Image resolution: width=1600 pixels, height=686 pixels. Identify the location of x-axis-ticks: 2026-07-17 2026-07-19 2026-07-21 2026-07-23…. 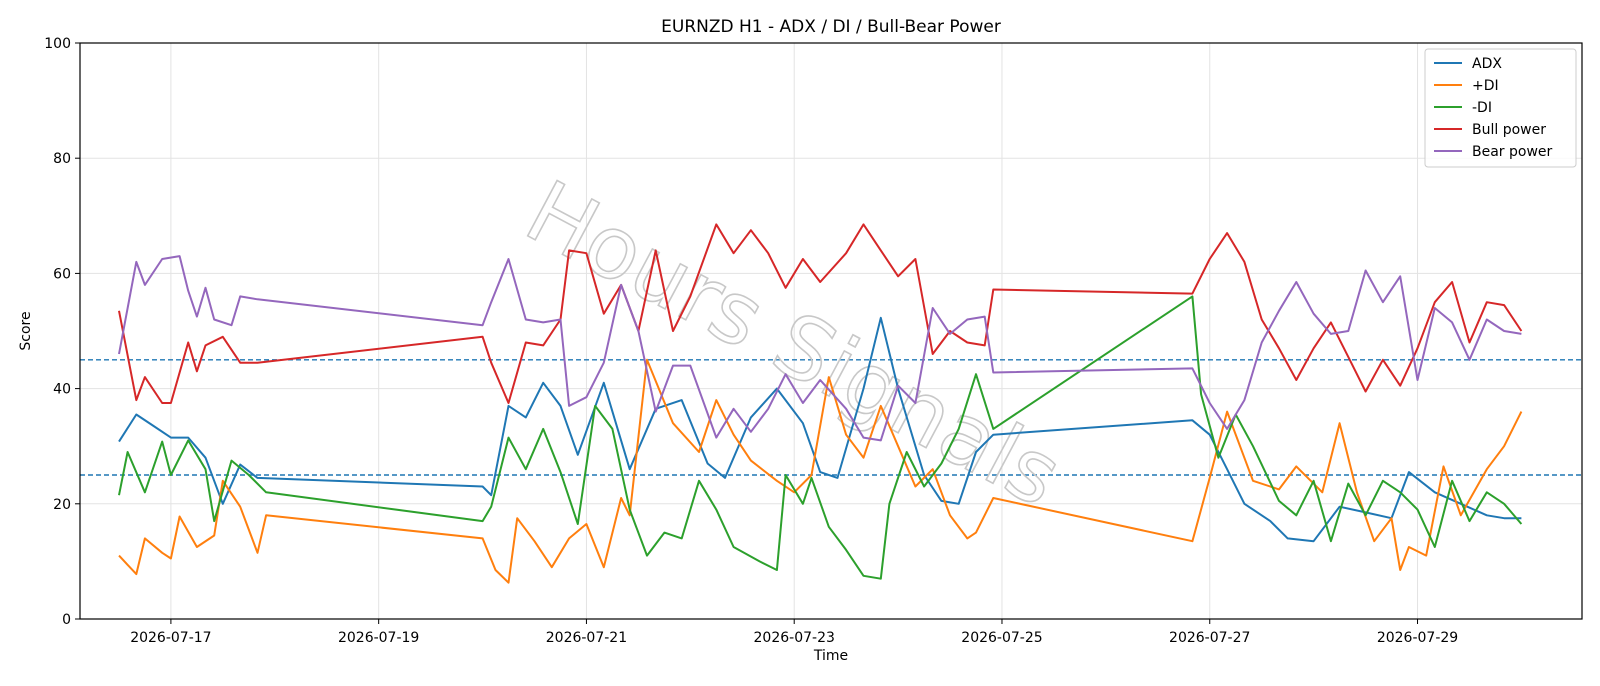
(794, 632).